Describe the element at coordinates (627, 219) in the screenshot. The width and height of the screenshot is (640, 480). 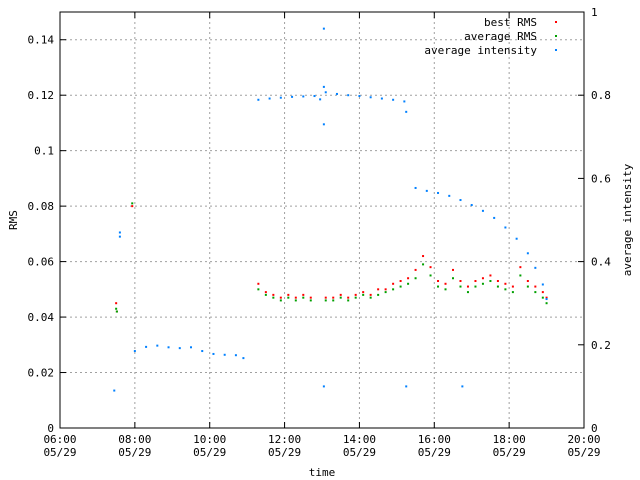
I see `y2-axis-label: average intensity` at that location.